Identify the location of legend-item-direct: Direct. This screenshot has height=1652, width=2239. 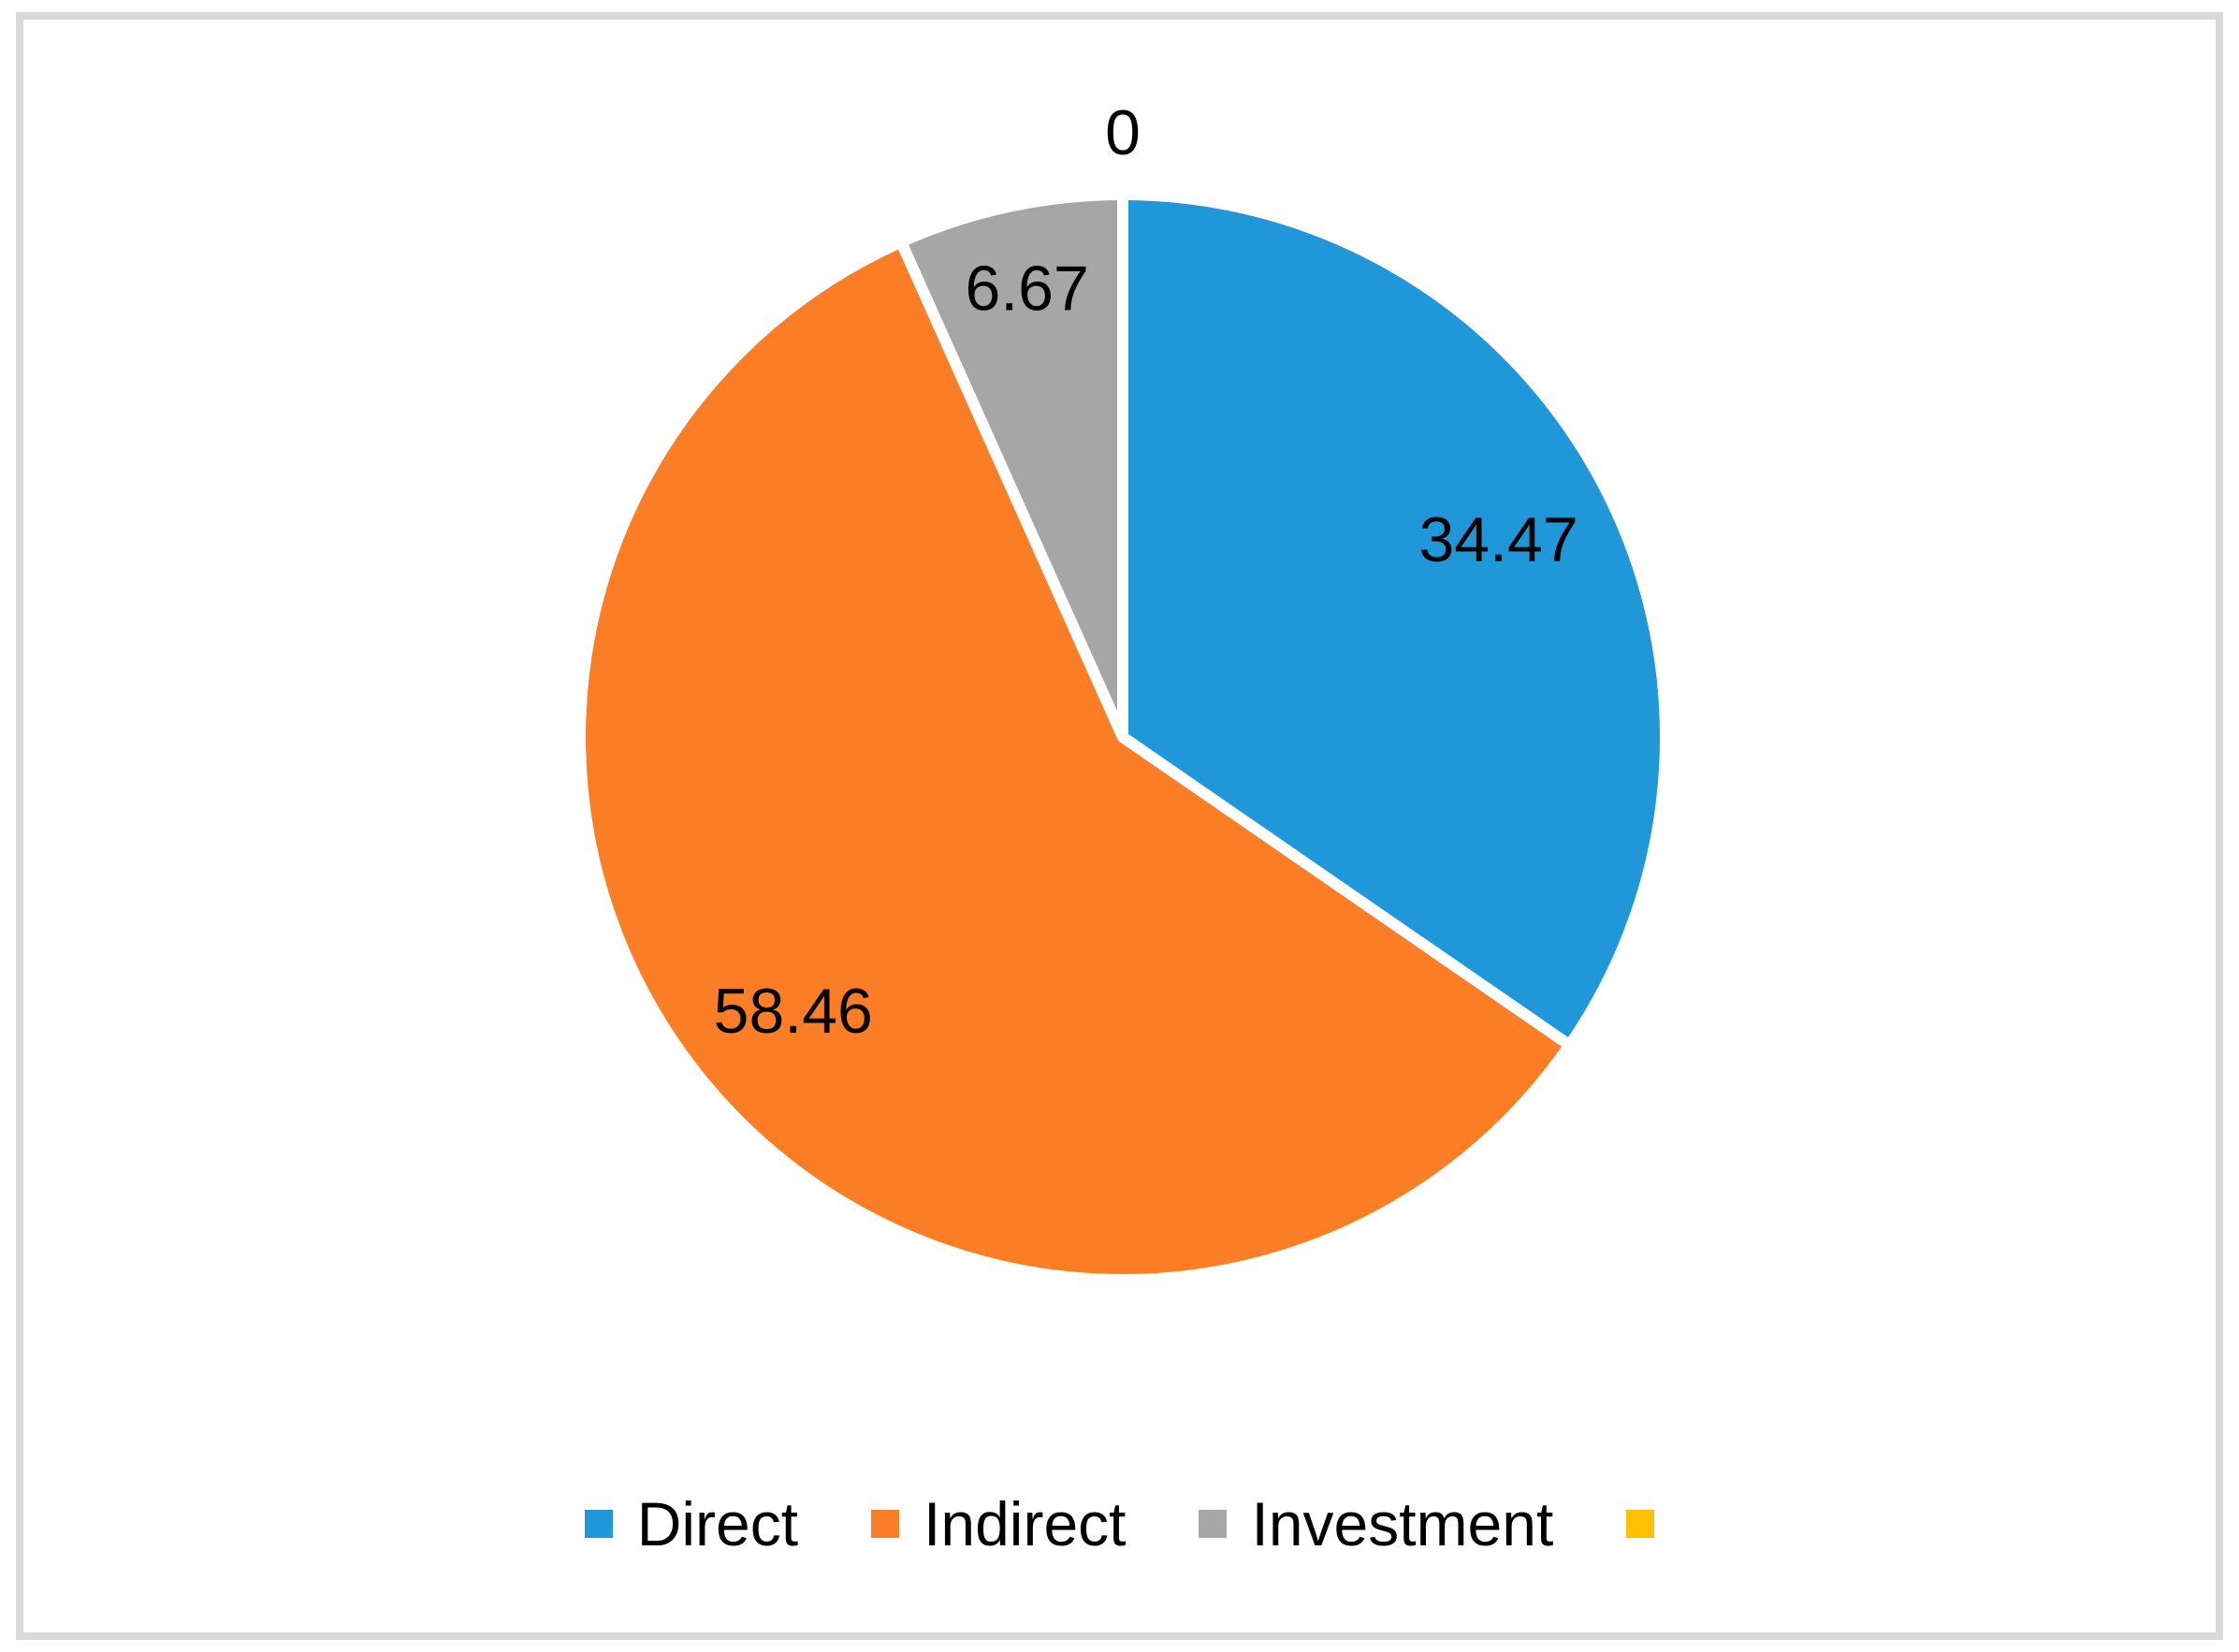
(691, 1523).